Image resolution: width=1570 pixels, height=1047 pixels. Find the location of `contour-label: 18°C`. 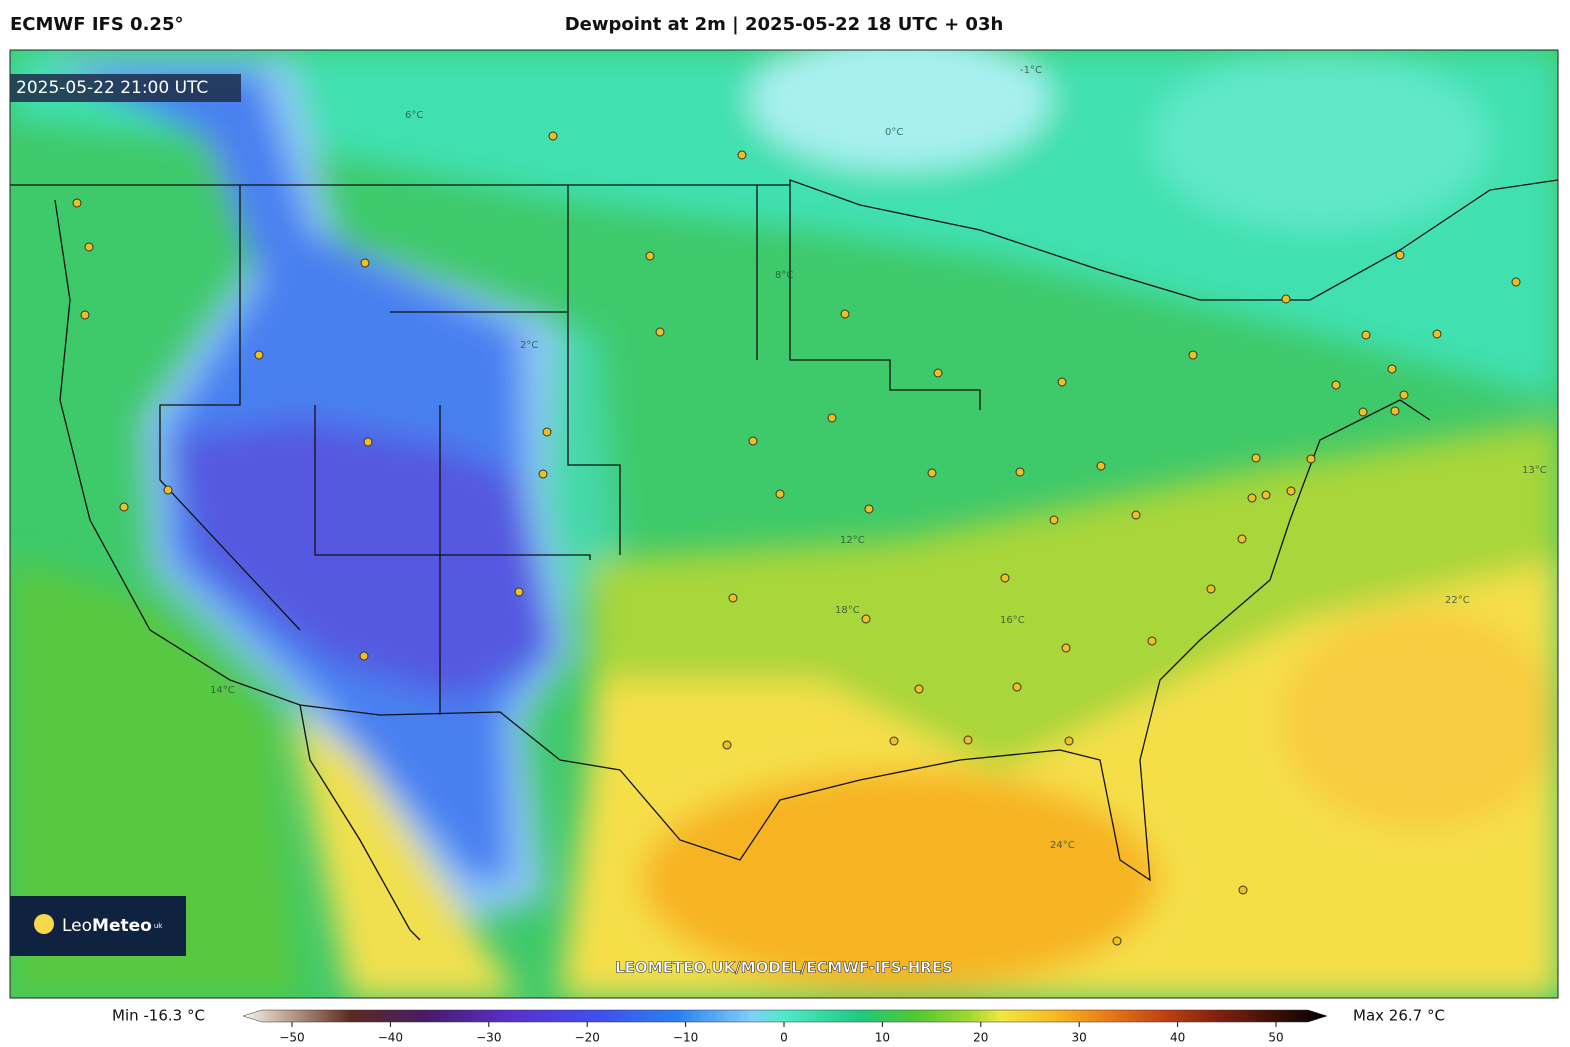

contour-label: 18°C is located at coordinates (847, 610).